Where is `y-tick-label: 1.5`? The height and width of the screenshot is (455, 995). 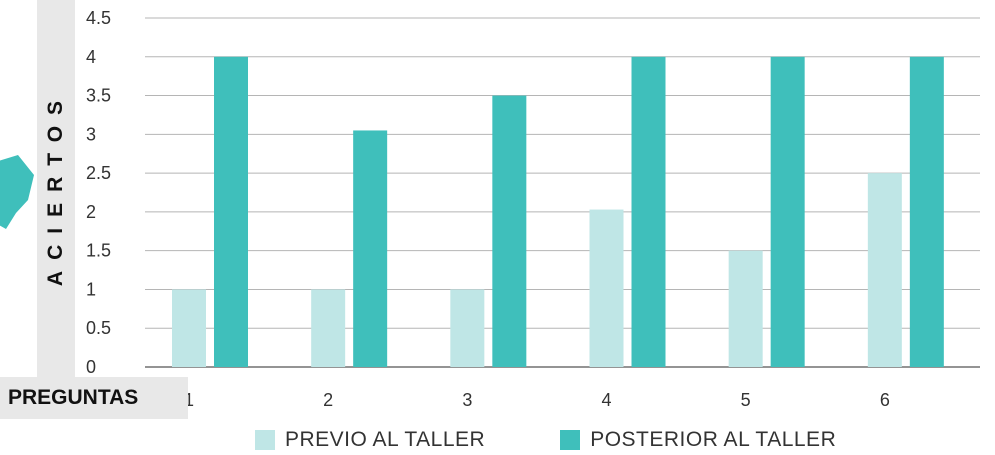 y-tick-label: 1.5 is located at coordinates (98, 251).